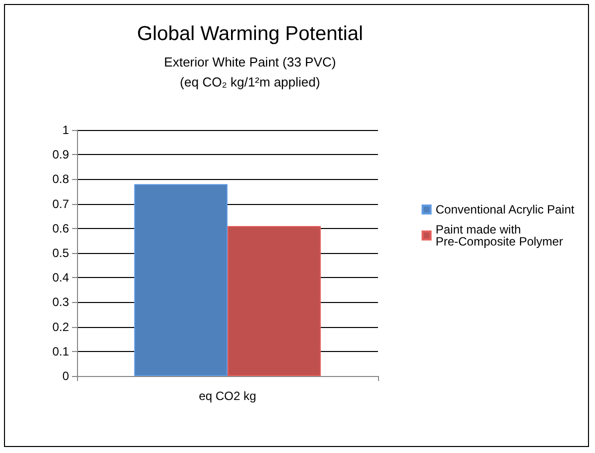 This screenshot has width=595, height=453. I want to click on x-tick-label: eq CO2 kg, so click(227, 396).